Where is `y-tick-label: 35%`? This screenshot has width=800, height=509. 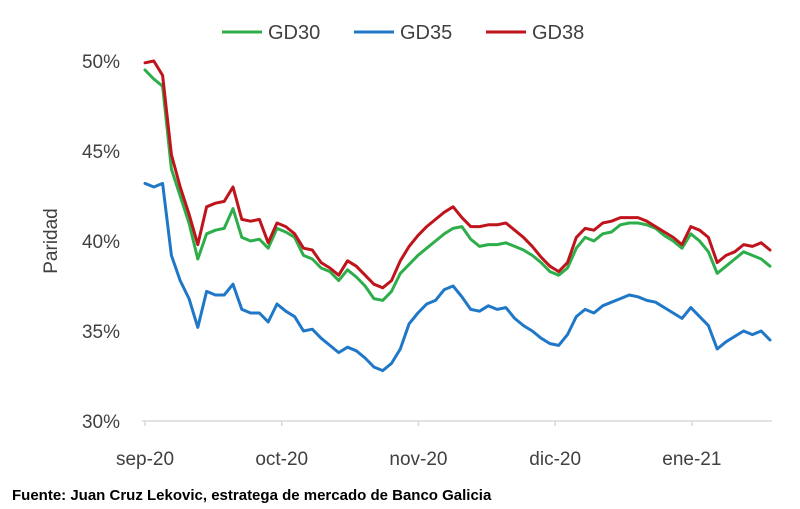
y-tick-label: 35% is located at coordinates (101, 332).